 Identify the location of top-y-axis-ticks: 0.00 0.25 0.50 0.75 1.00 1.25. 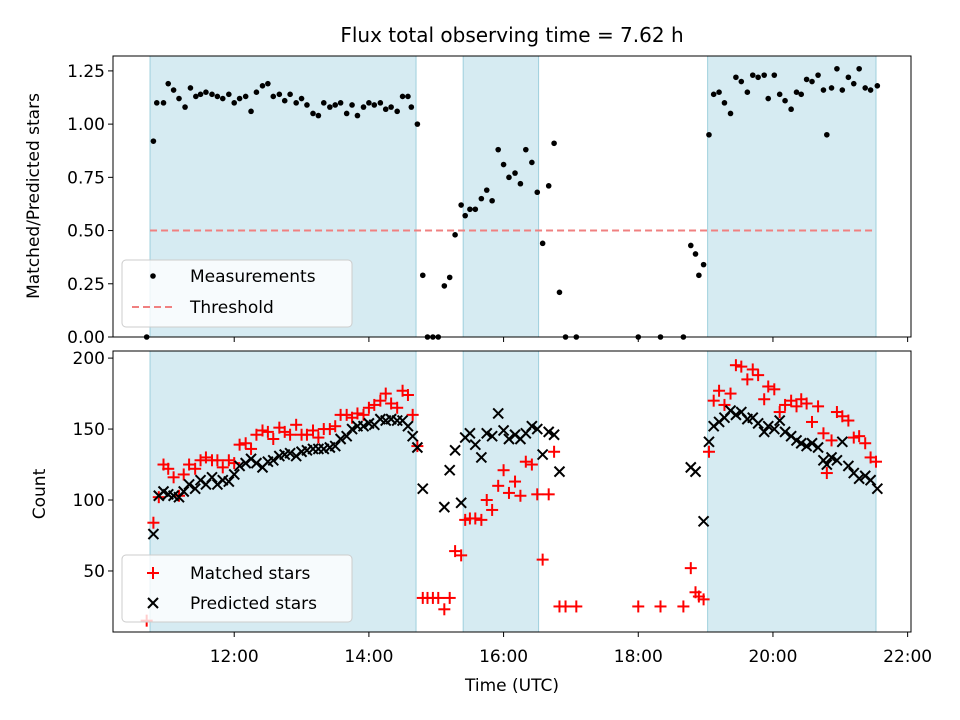
(90, 205).